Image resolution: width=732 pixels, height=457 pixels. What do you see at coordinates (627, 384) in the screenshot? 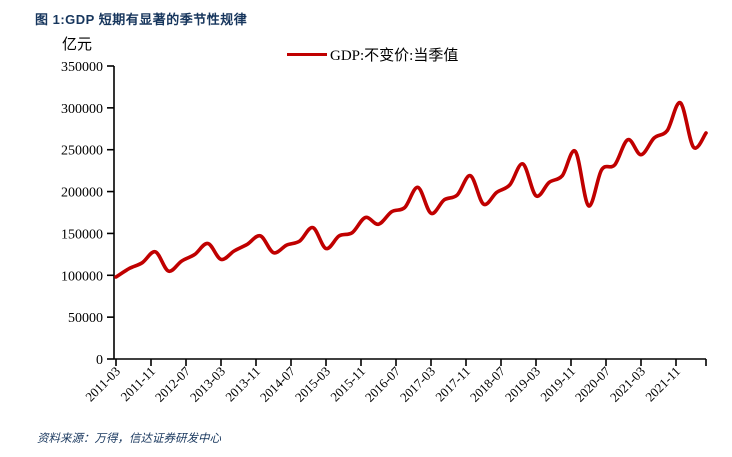
I see `x-tick-label: 2021-03` at bounding box center [627, 384].